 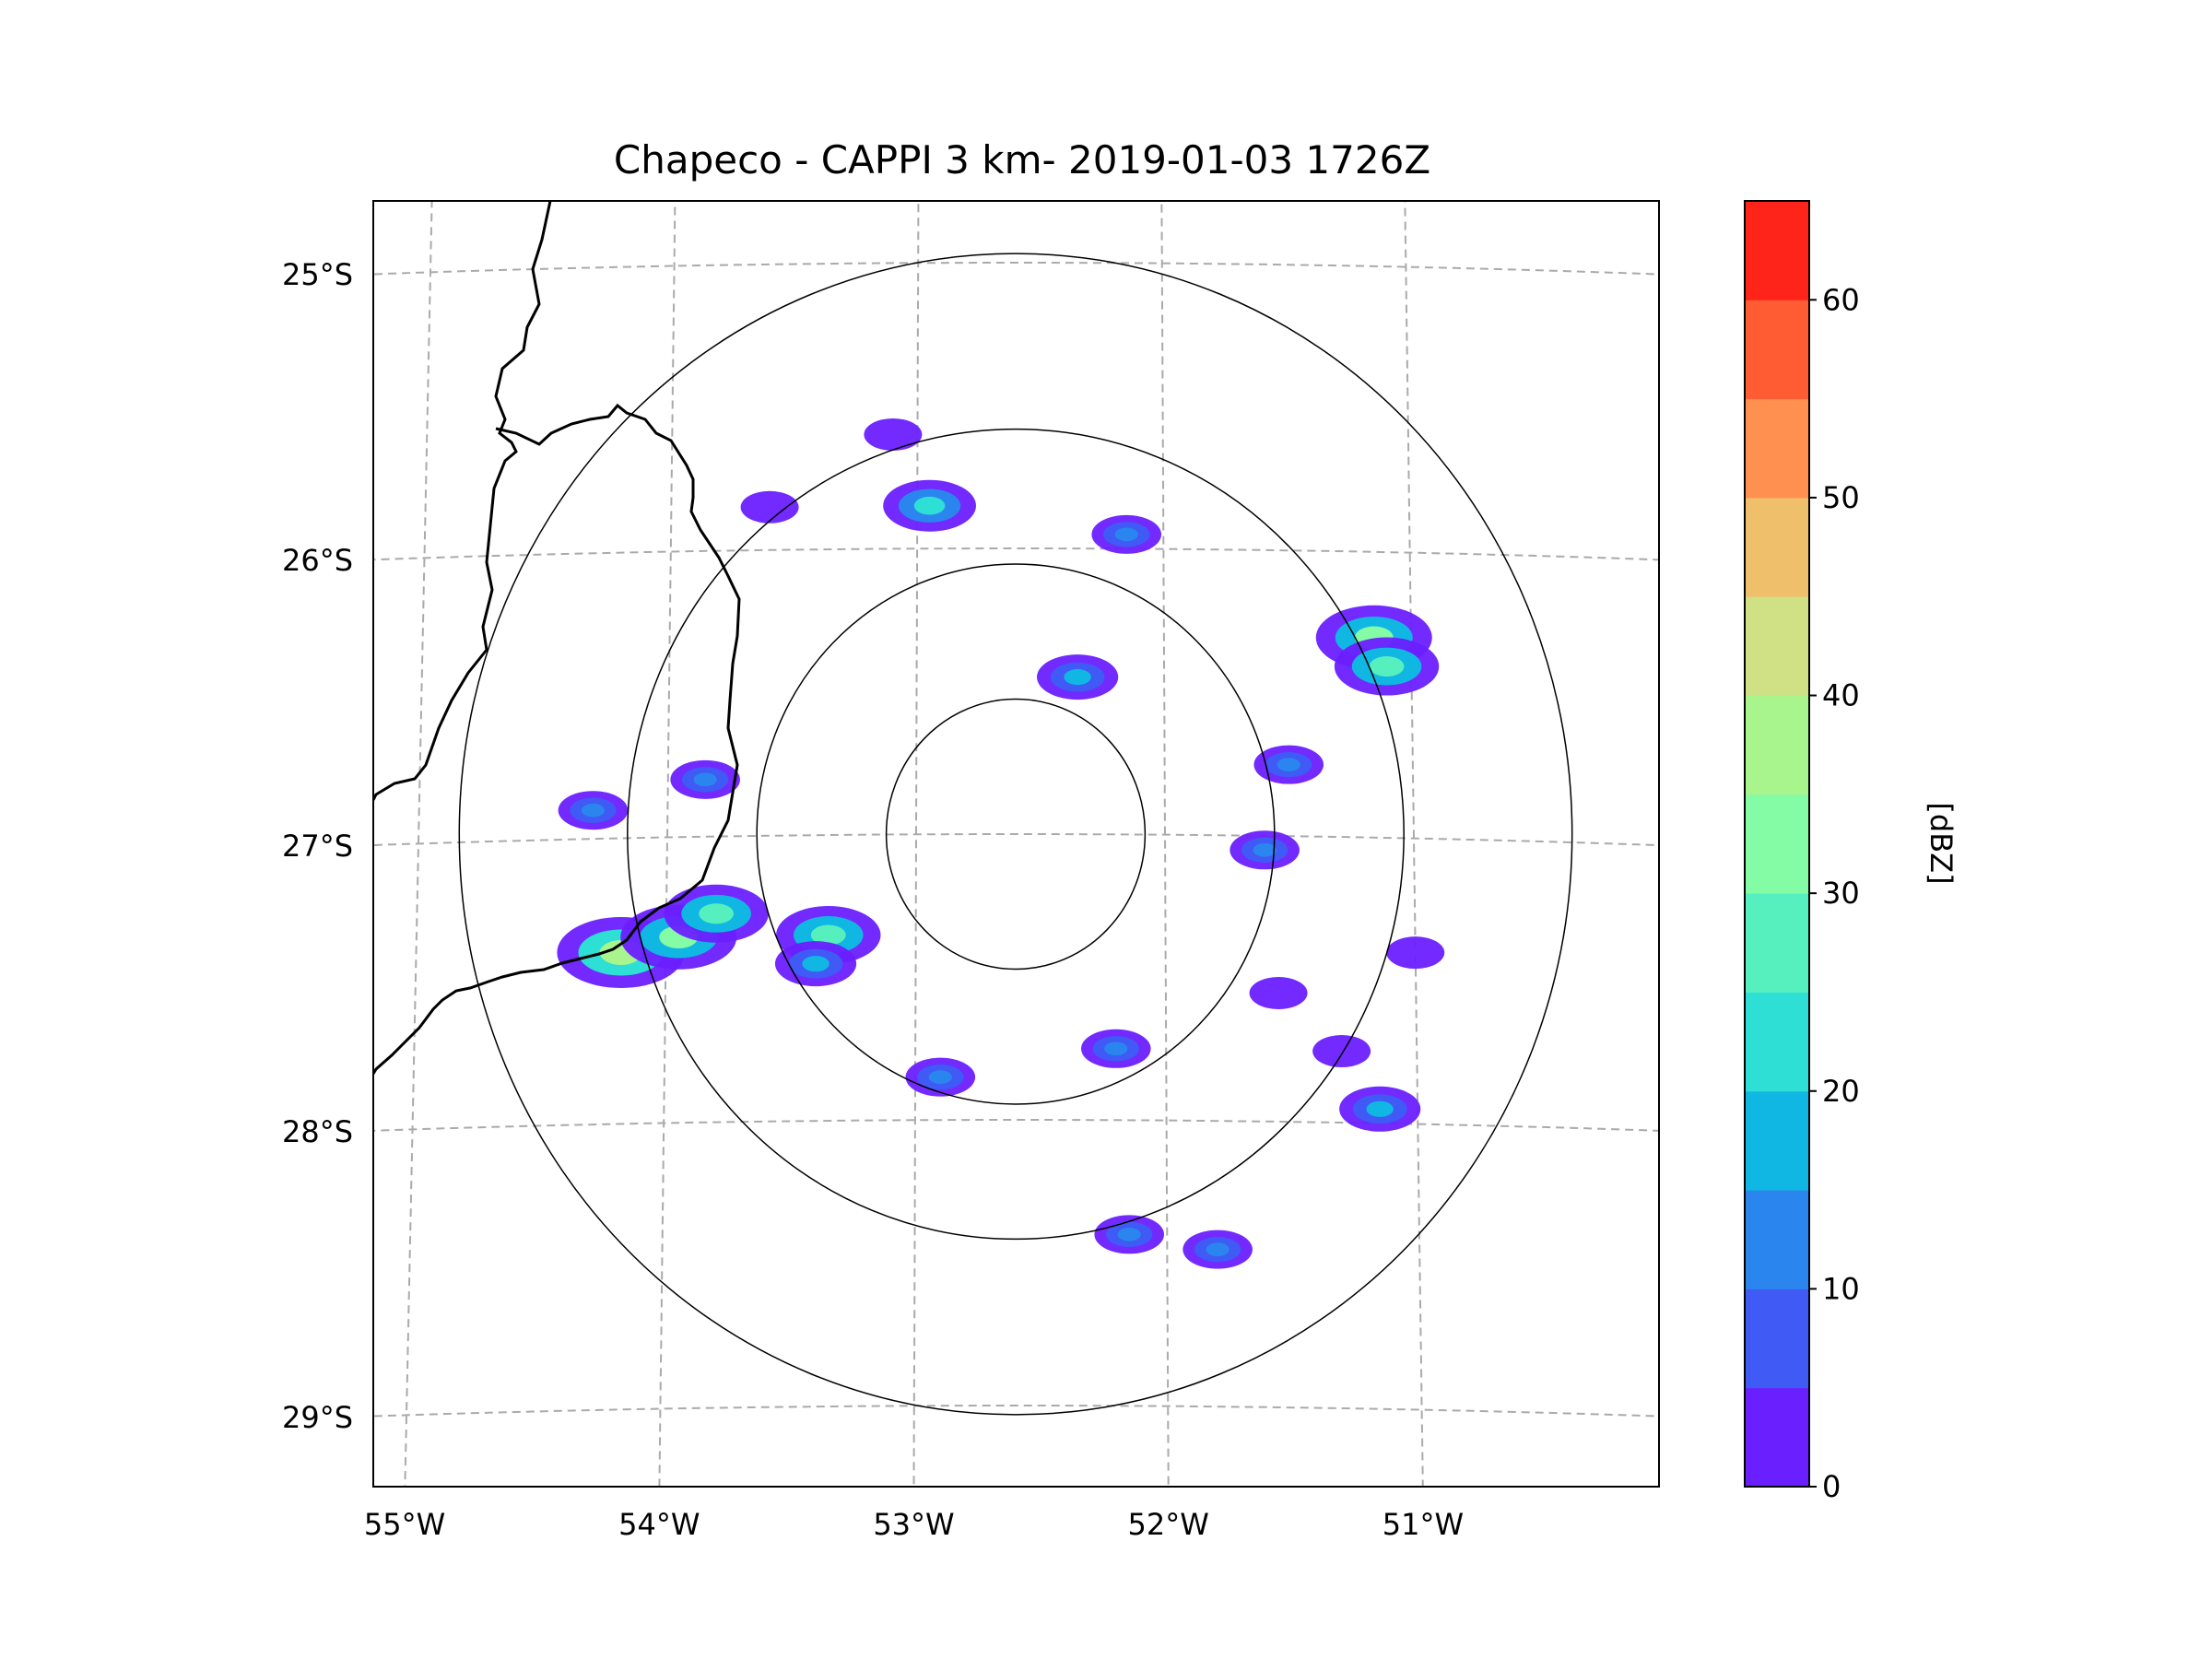 What do you see at coordinates (317, 1417) in the screenshot?
I see `latitude-label: 29°S` at bounding box center [317, 1417].